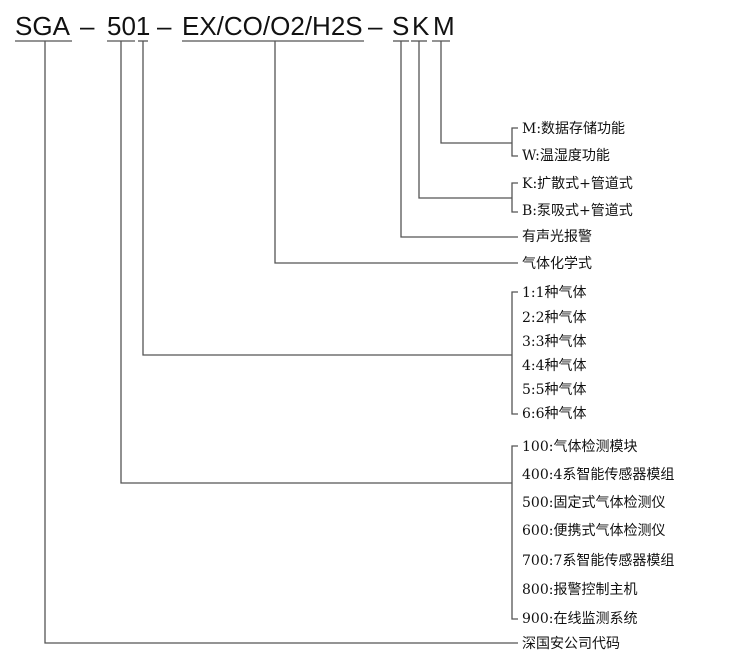 The height and width of the screenshot is (667, 735). I want to click on count-bracket, so click(514, 353).